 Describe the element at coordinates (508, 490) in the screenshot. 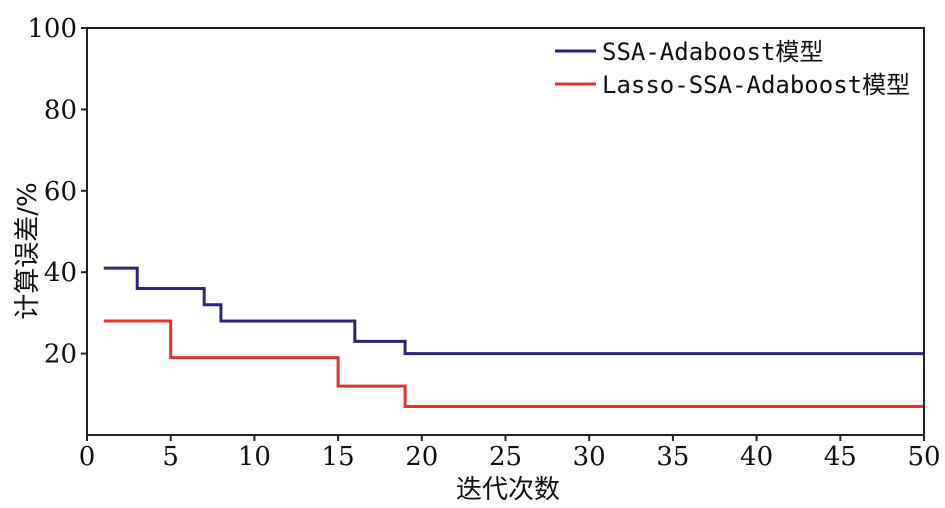

I see `x-axis-title: 迭代次数` at that location.